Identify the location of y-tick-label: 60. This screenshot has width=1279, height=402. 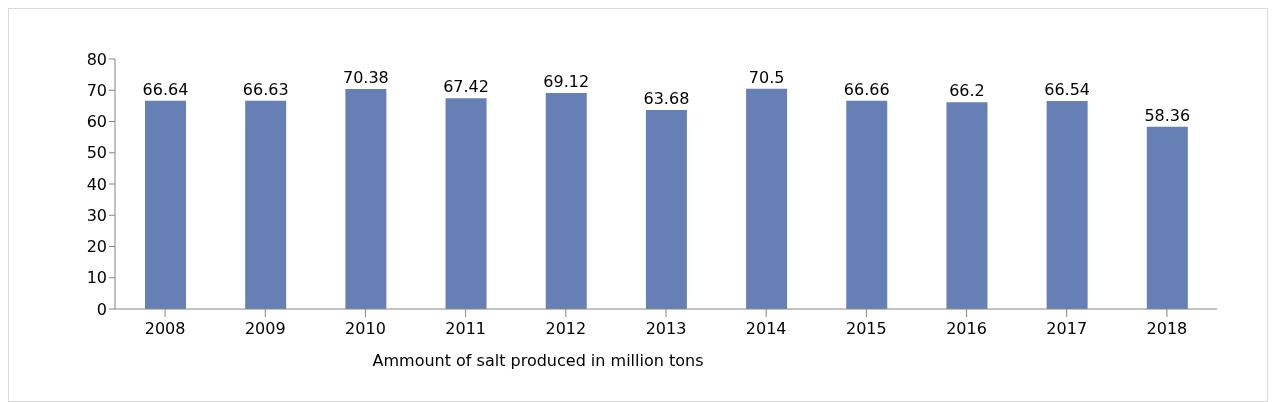
(96, 122).